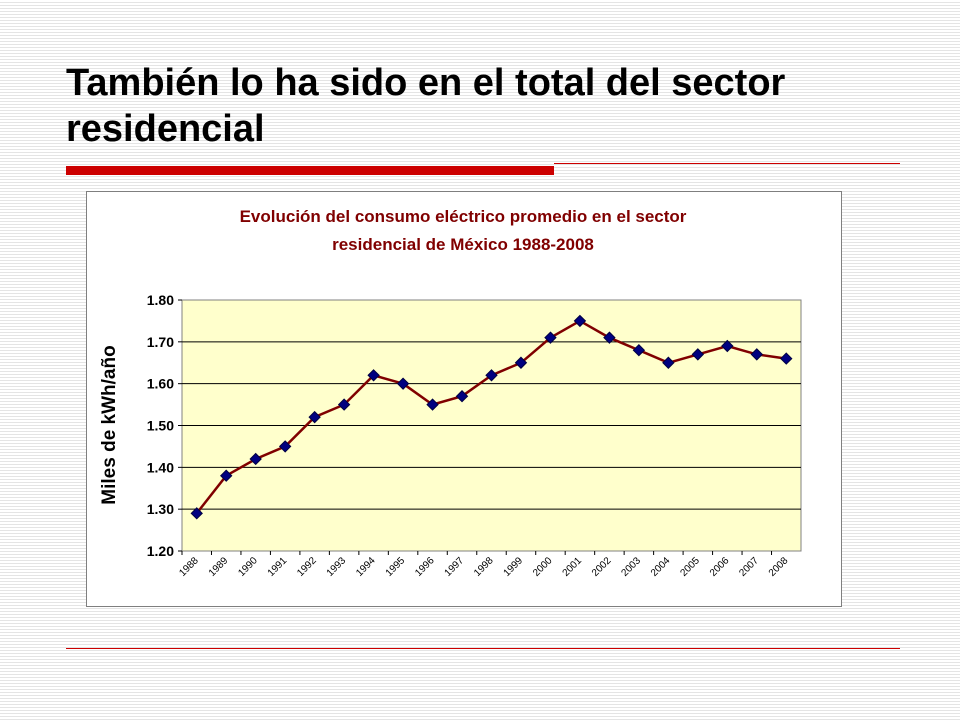  I want to click on data-point-1991, so click(285, 446).